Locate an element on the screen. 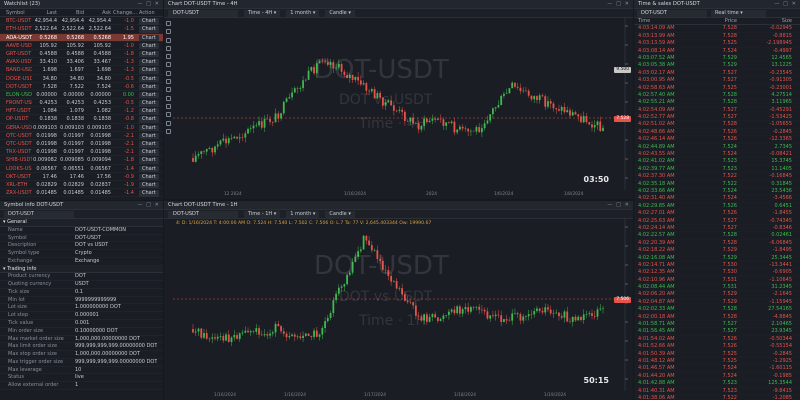 This screenshot has height=400, width=800. watchlist-row: ELON-USDT 0.00000 0.00000 0.00000 0.00 Chart is located at coordinates (81, 95).